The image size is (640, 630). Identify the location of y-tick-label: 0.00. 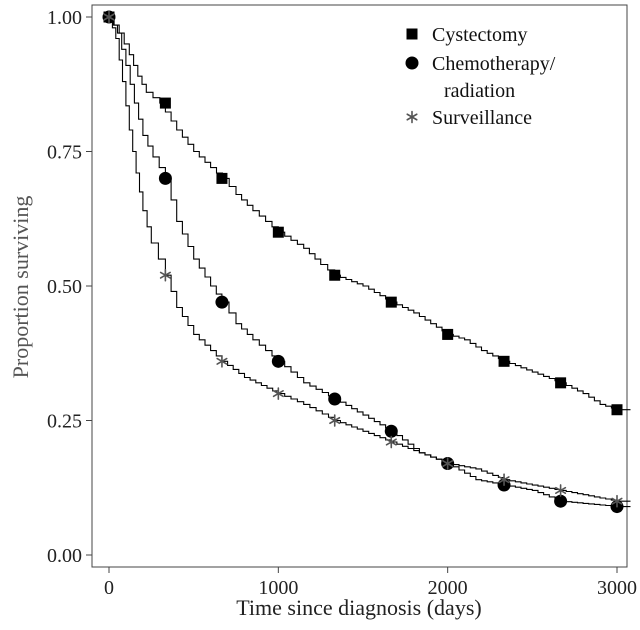
(64, 556).